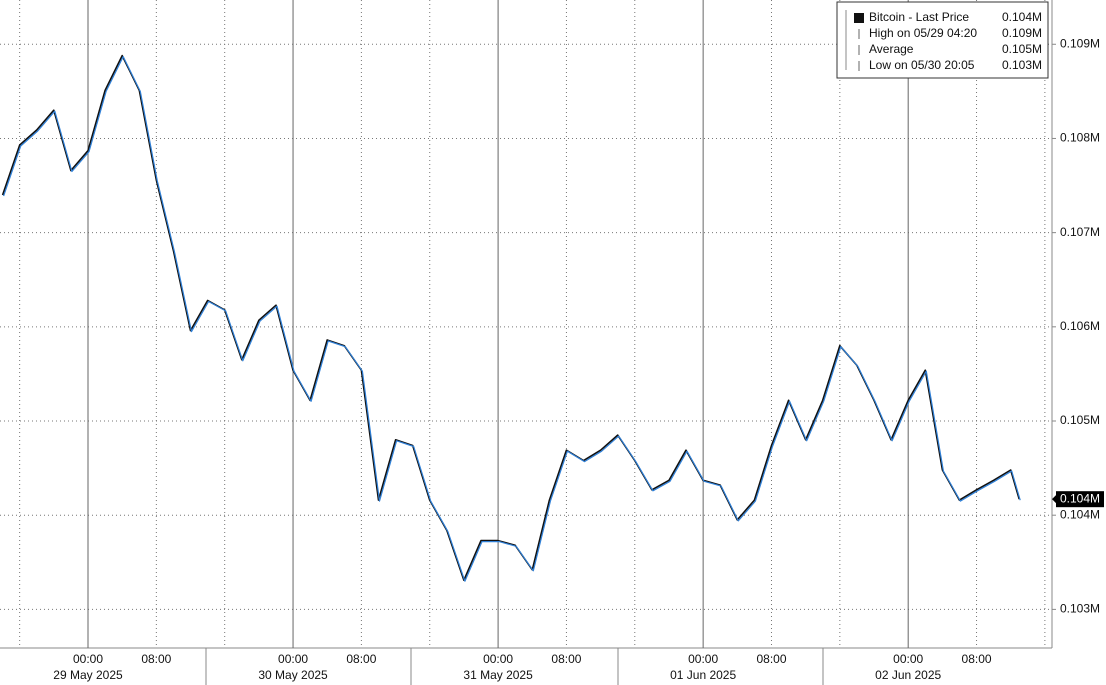  Describe the element at coordinates (88, 675) in the screenshot. I see `x-date-label: 29 May 2025` at that location.